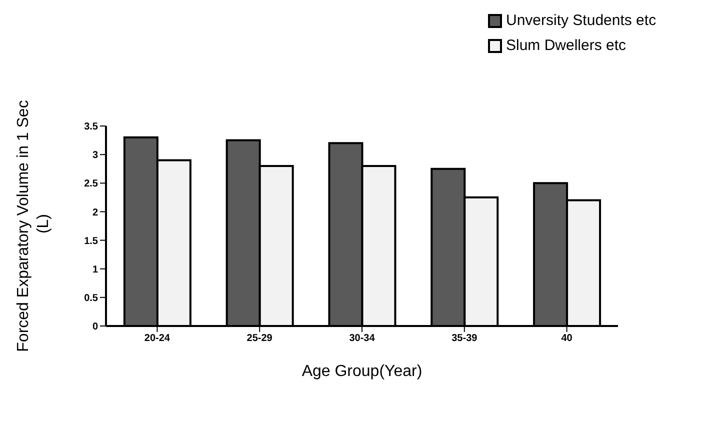  Describe the element at coordinates (465, 338) in the screenshot. I see `x-tick-label: 35-39` at that location.